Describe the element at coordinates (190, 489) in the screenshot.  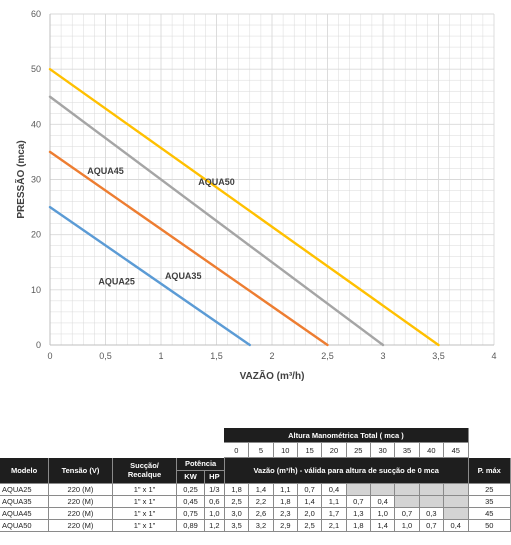
I see `table-cell-kw: 0,25` at that location.